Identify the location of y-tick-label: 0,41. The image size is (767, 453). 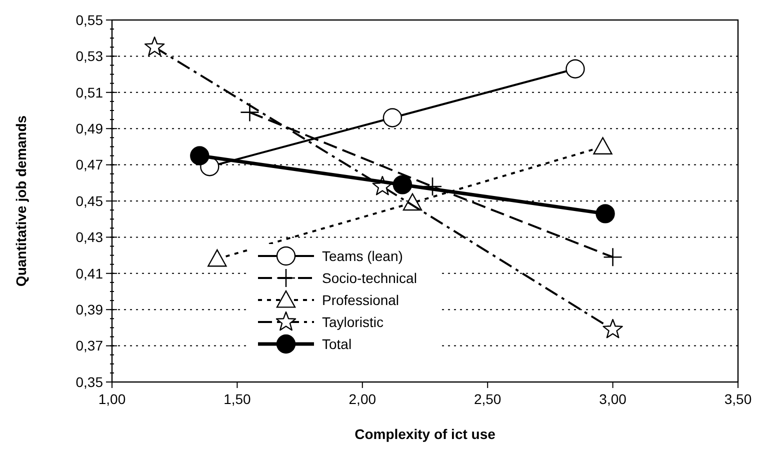
(90, 273).